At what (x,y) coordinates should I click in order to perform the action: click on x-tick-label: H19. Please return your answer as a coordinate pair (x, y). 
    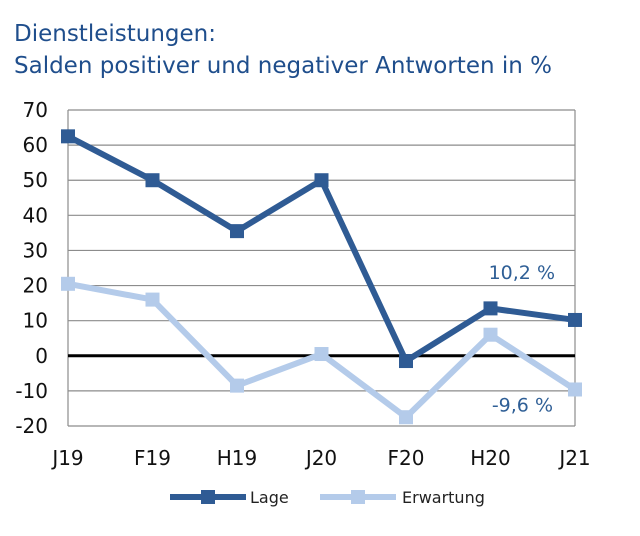
    Looking at the image, I should click on (237, 458).